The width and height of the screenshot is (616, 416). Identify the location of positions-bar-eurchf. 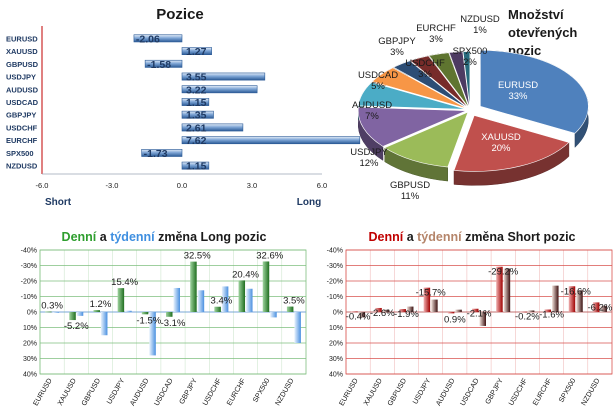
(271, 140).